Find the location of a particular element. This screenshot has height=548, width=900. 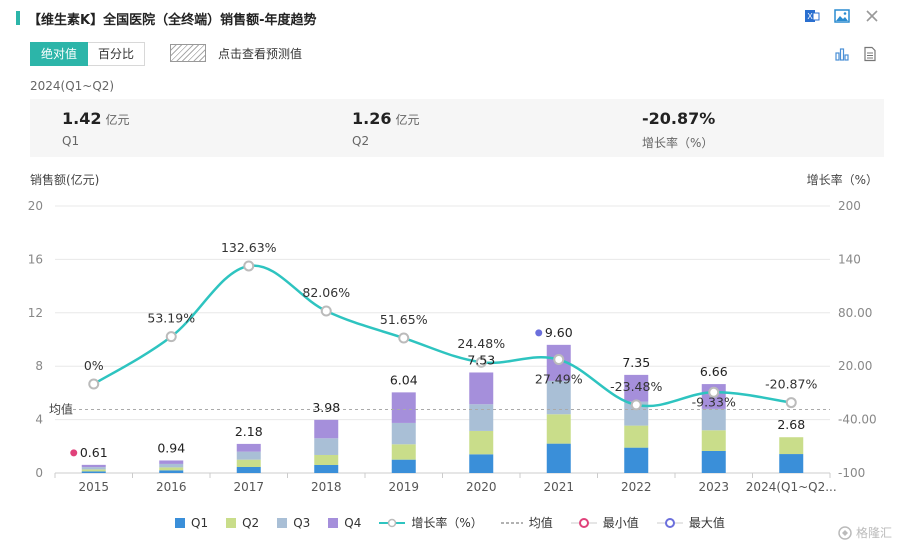

top-toolbar: X is located at coordinates (842, 16).